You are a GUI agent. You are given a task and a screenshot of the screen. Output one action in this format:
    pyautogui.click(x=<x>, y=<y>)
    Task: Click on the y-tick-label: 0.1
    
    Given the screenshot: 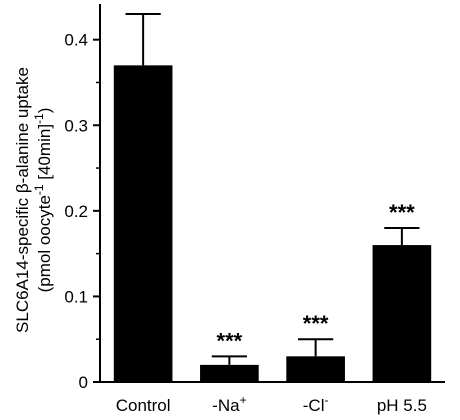 What is the action you would take?
    pyautogui.click(x=76, y=296)
    